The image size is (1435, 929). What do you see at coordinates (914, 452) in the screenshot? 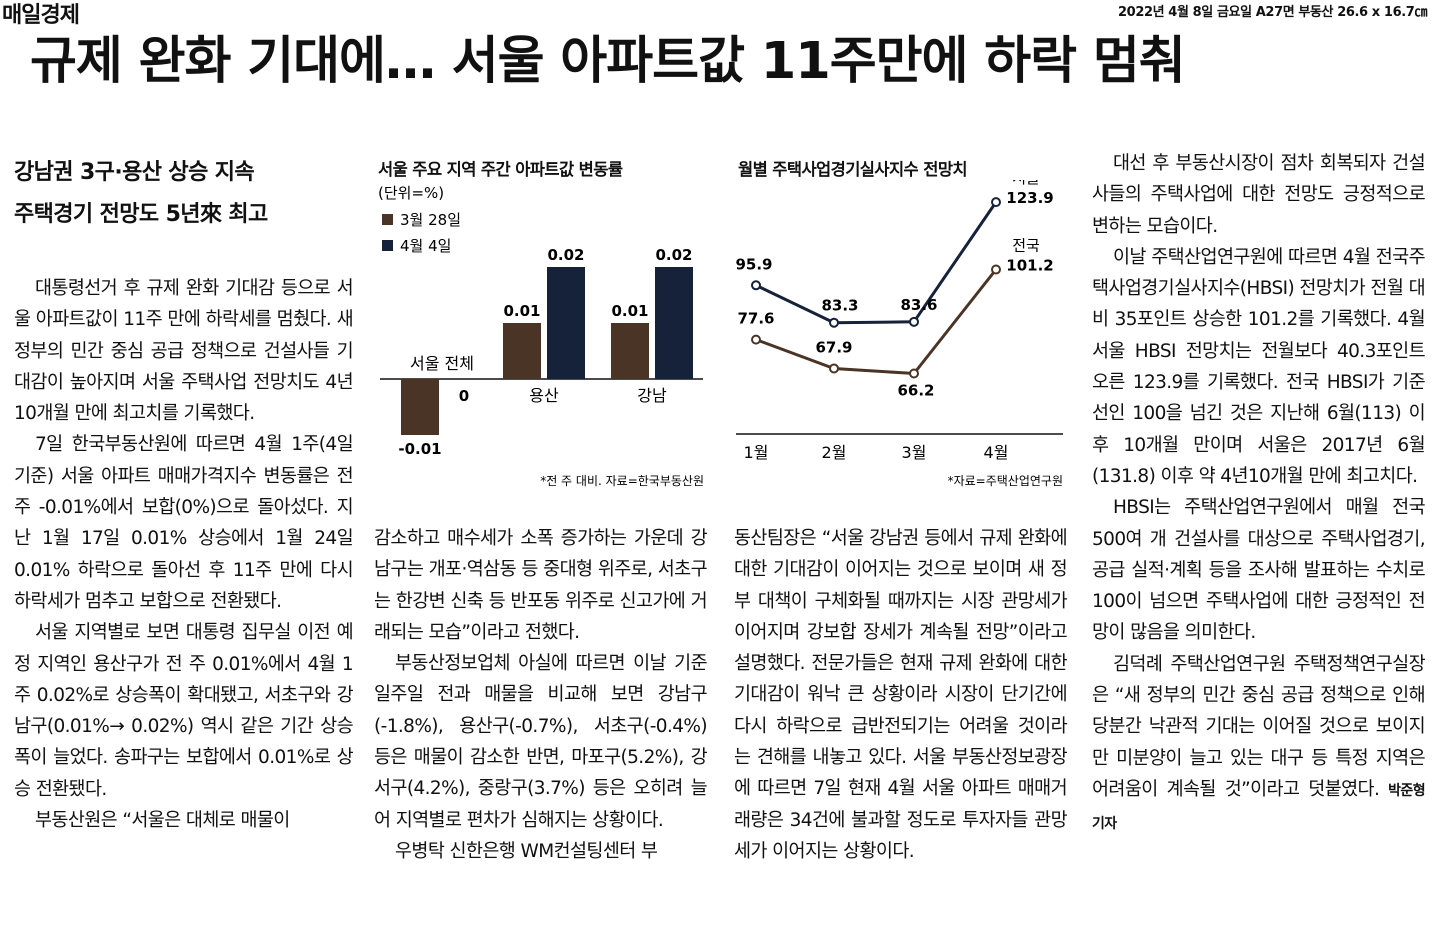
I see `x-tick-label: 3월` at bounding box center [914, 452].